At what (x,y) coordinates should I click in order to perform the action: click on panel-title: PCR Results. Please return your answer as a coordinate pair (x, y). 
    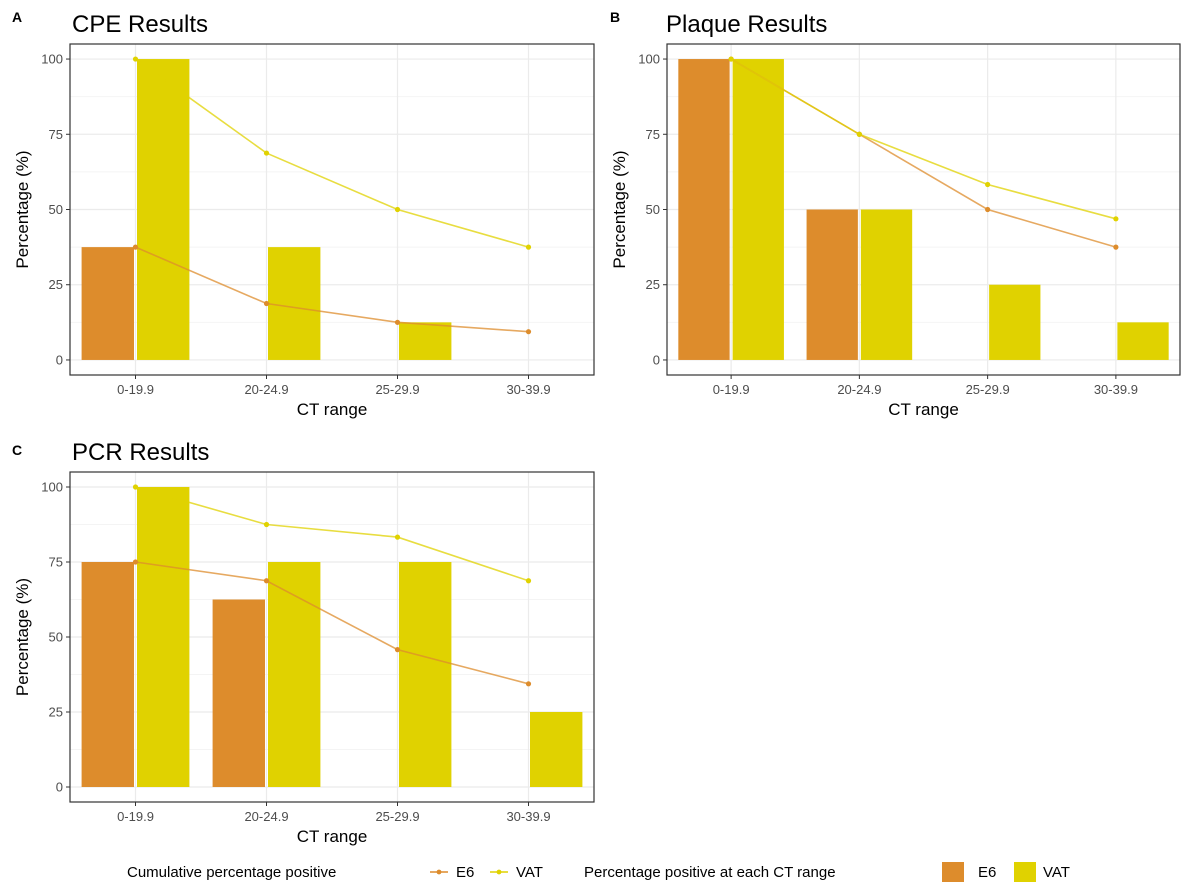
    Looking at the image, I should click on (140, 452).